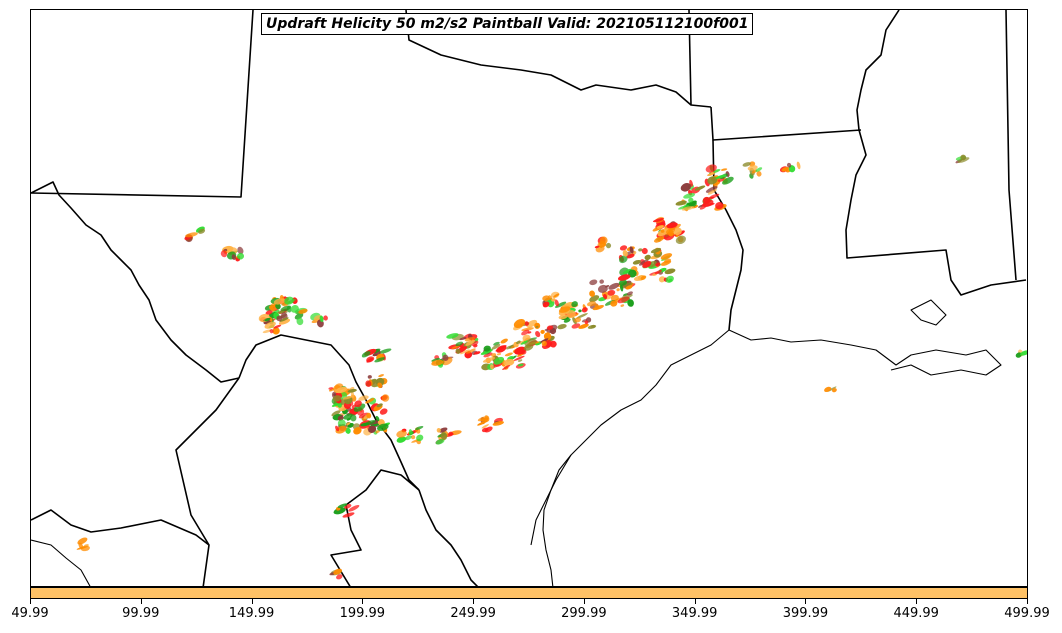 The height and width of the screenshot is (633, 1062). What do you see at coordinates (584, 613) in the screenshot?
I see `colorbar-tick-label: 299.99` at bounding box center [584, 613].